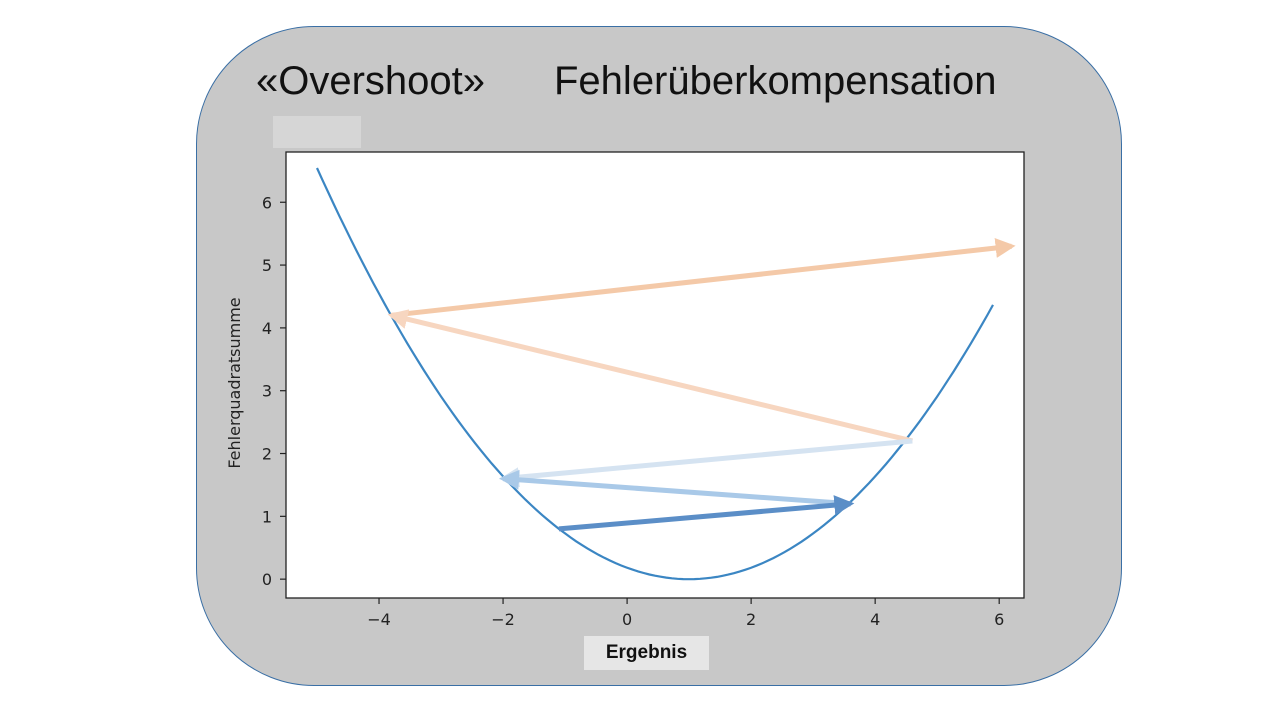  What do you see at coordinates (267, 265) in the screenshot?
I see `y-tick-label: 5` at bounding box center [267, 265].